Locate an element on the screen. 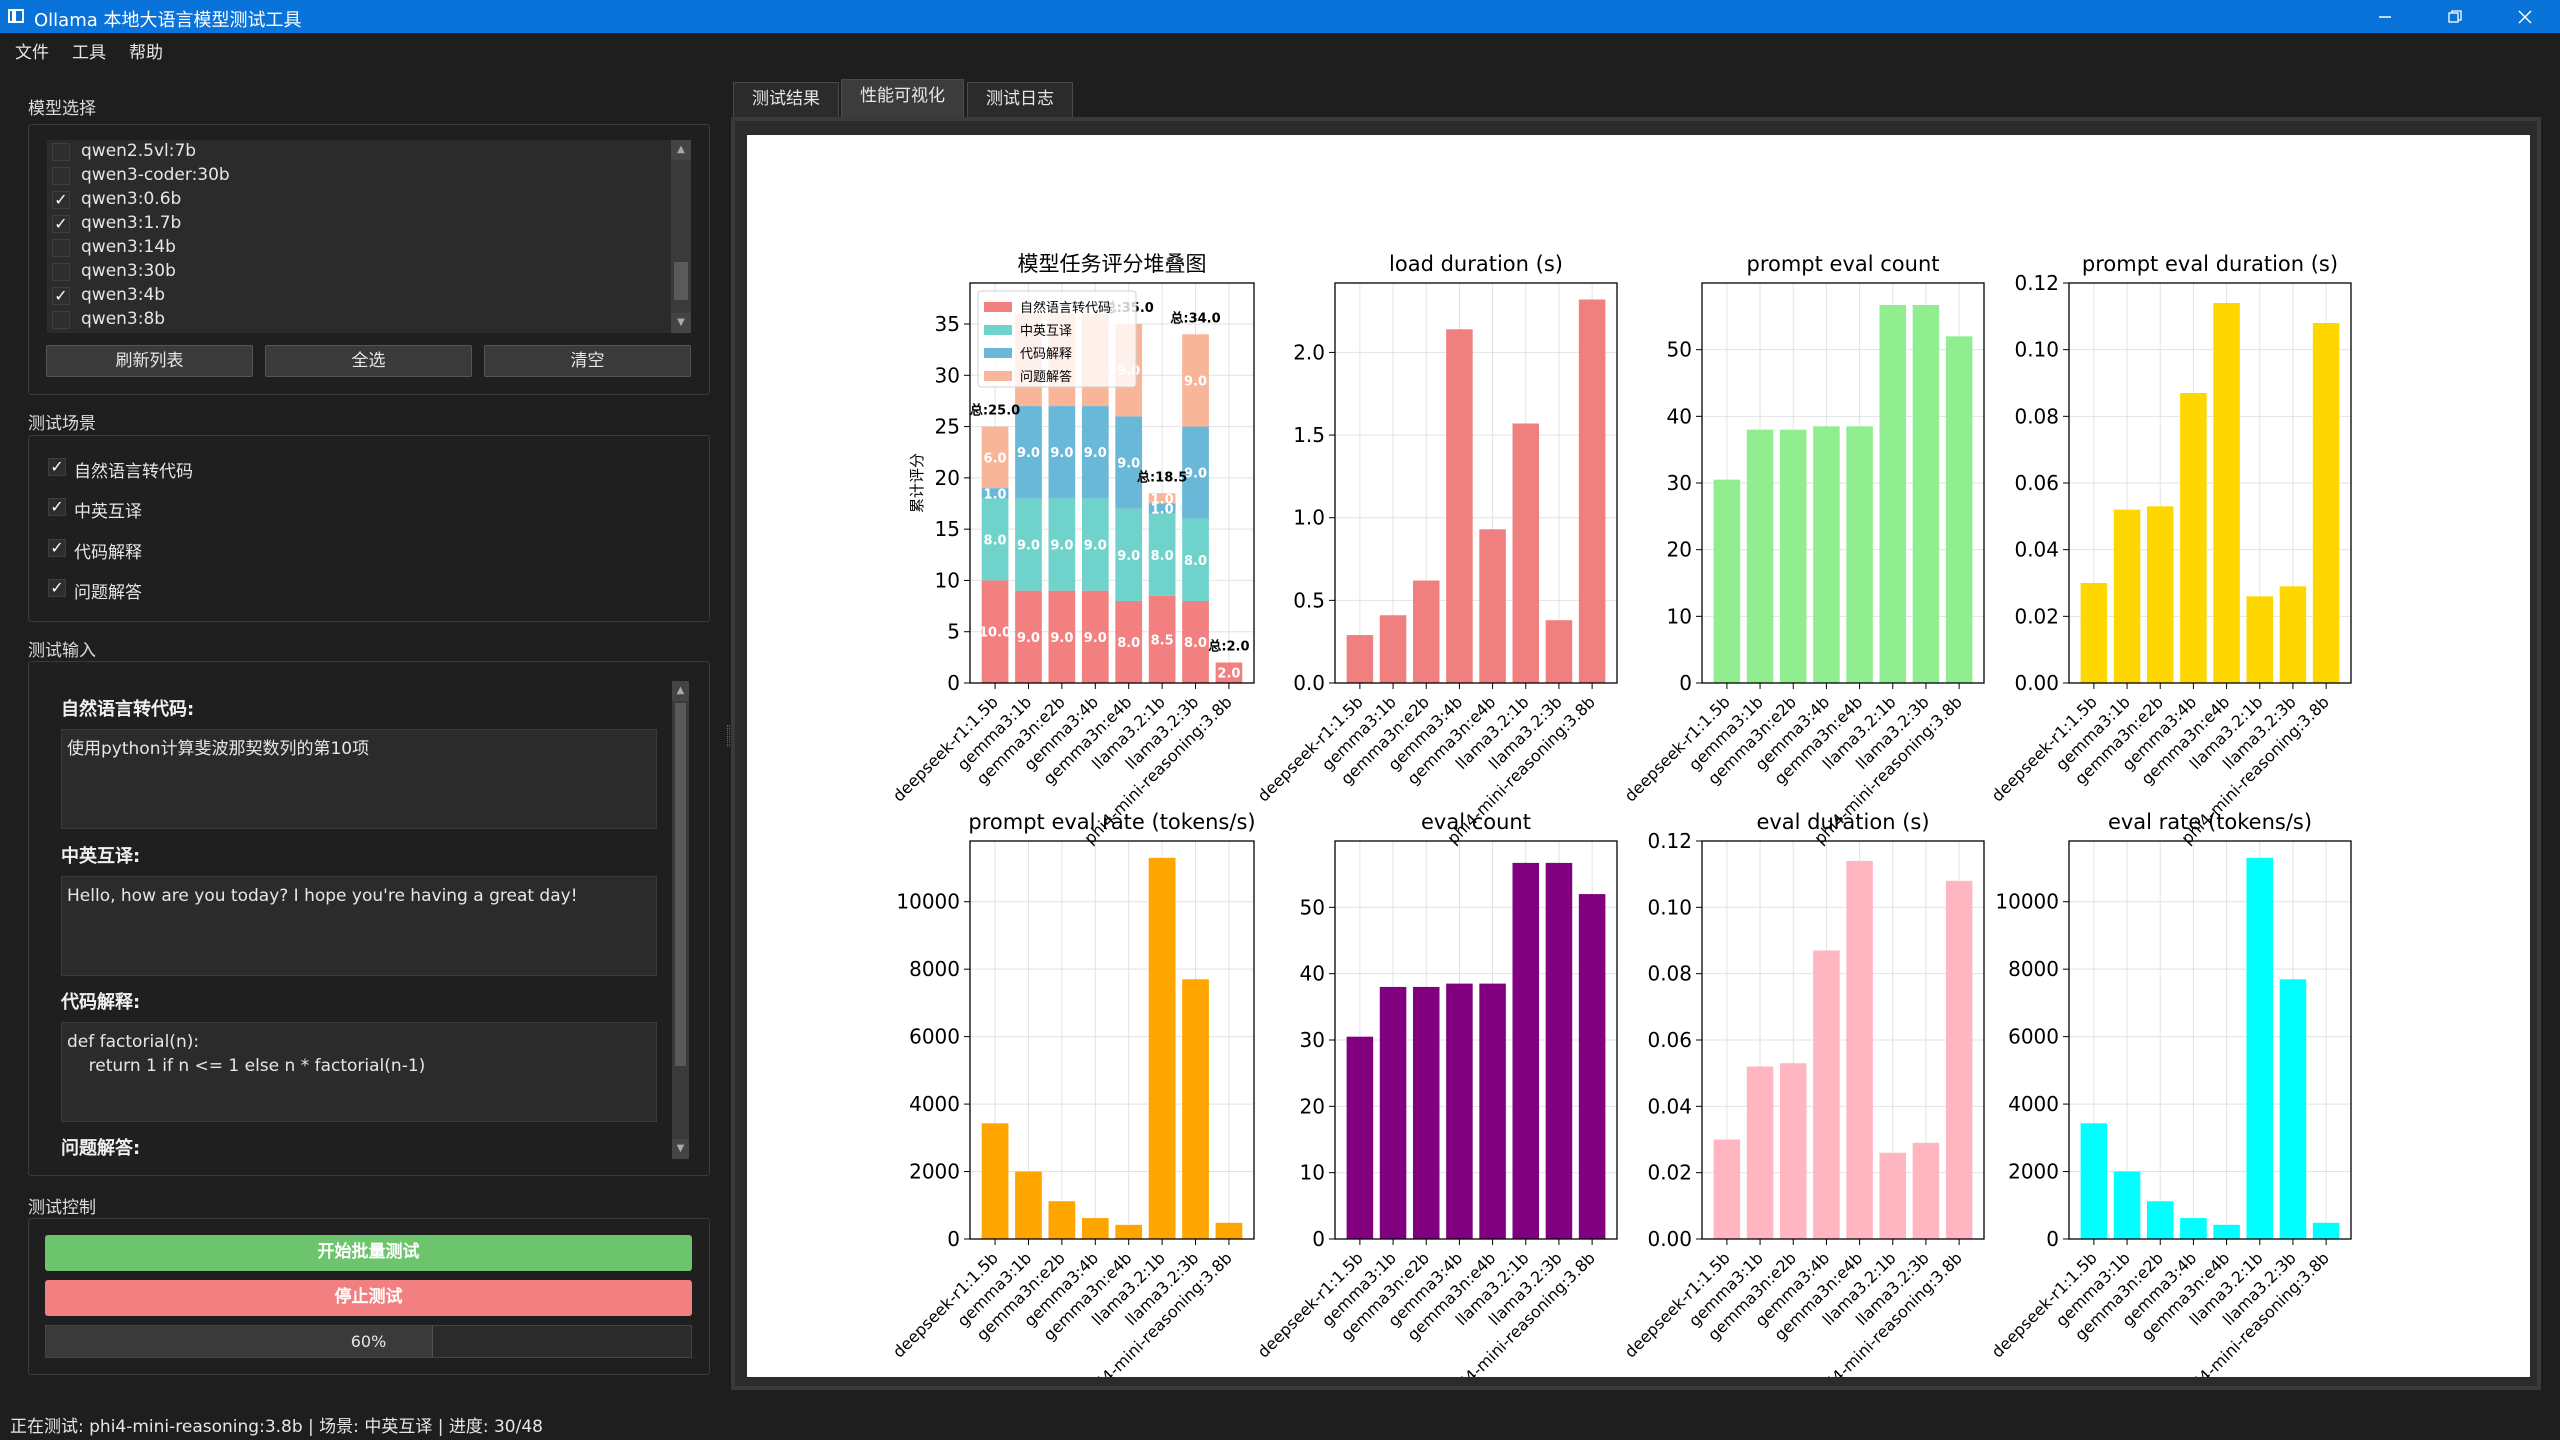  legend-label: 自然语言转代码 is located at coordinates (1065, 308).